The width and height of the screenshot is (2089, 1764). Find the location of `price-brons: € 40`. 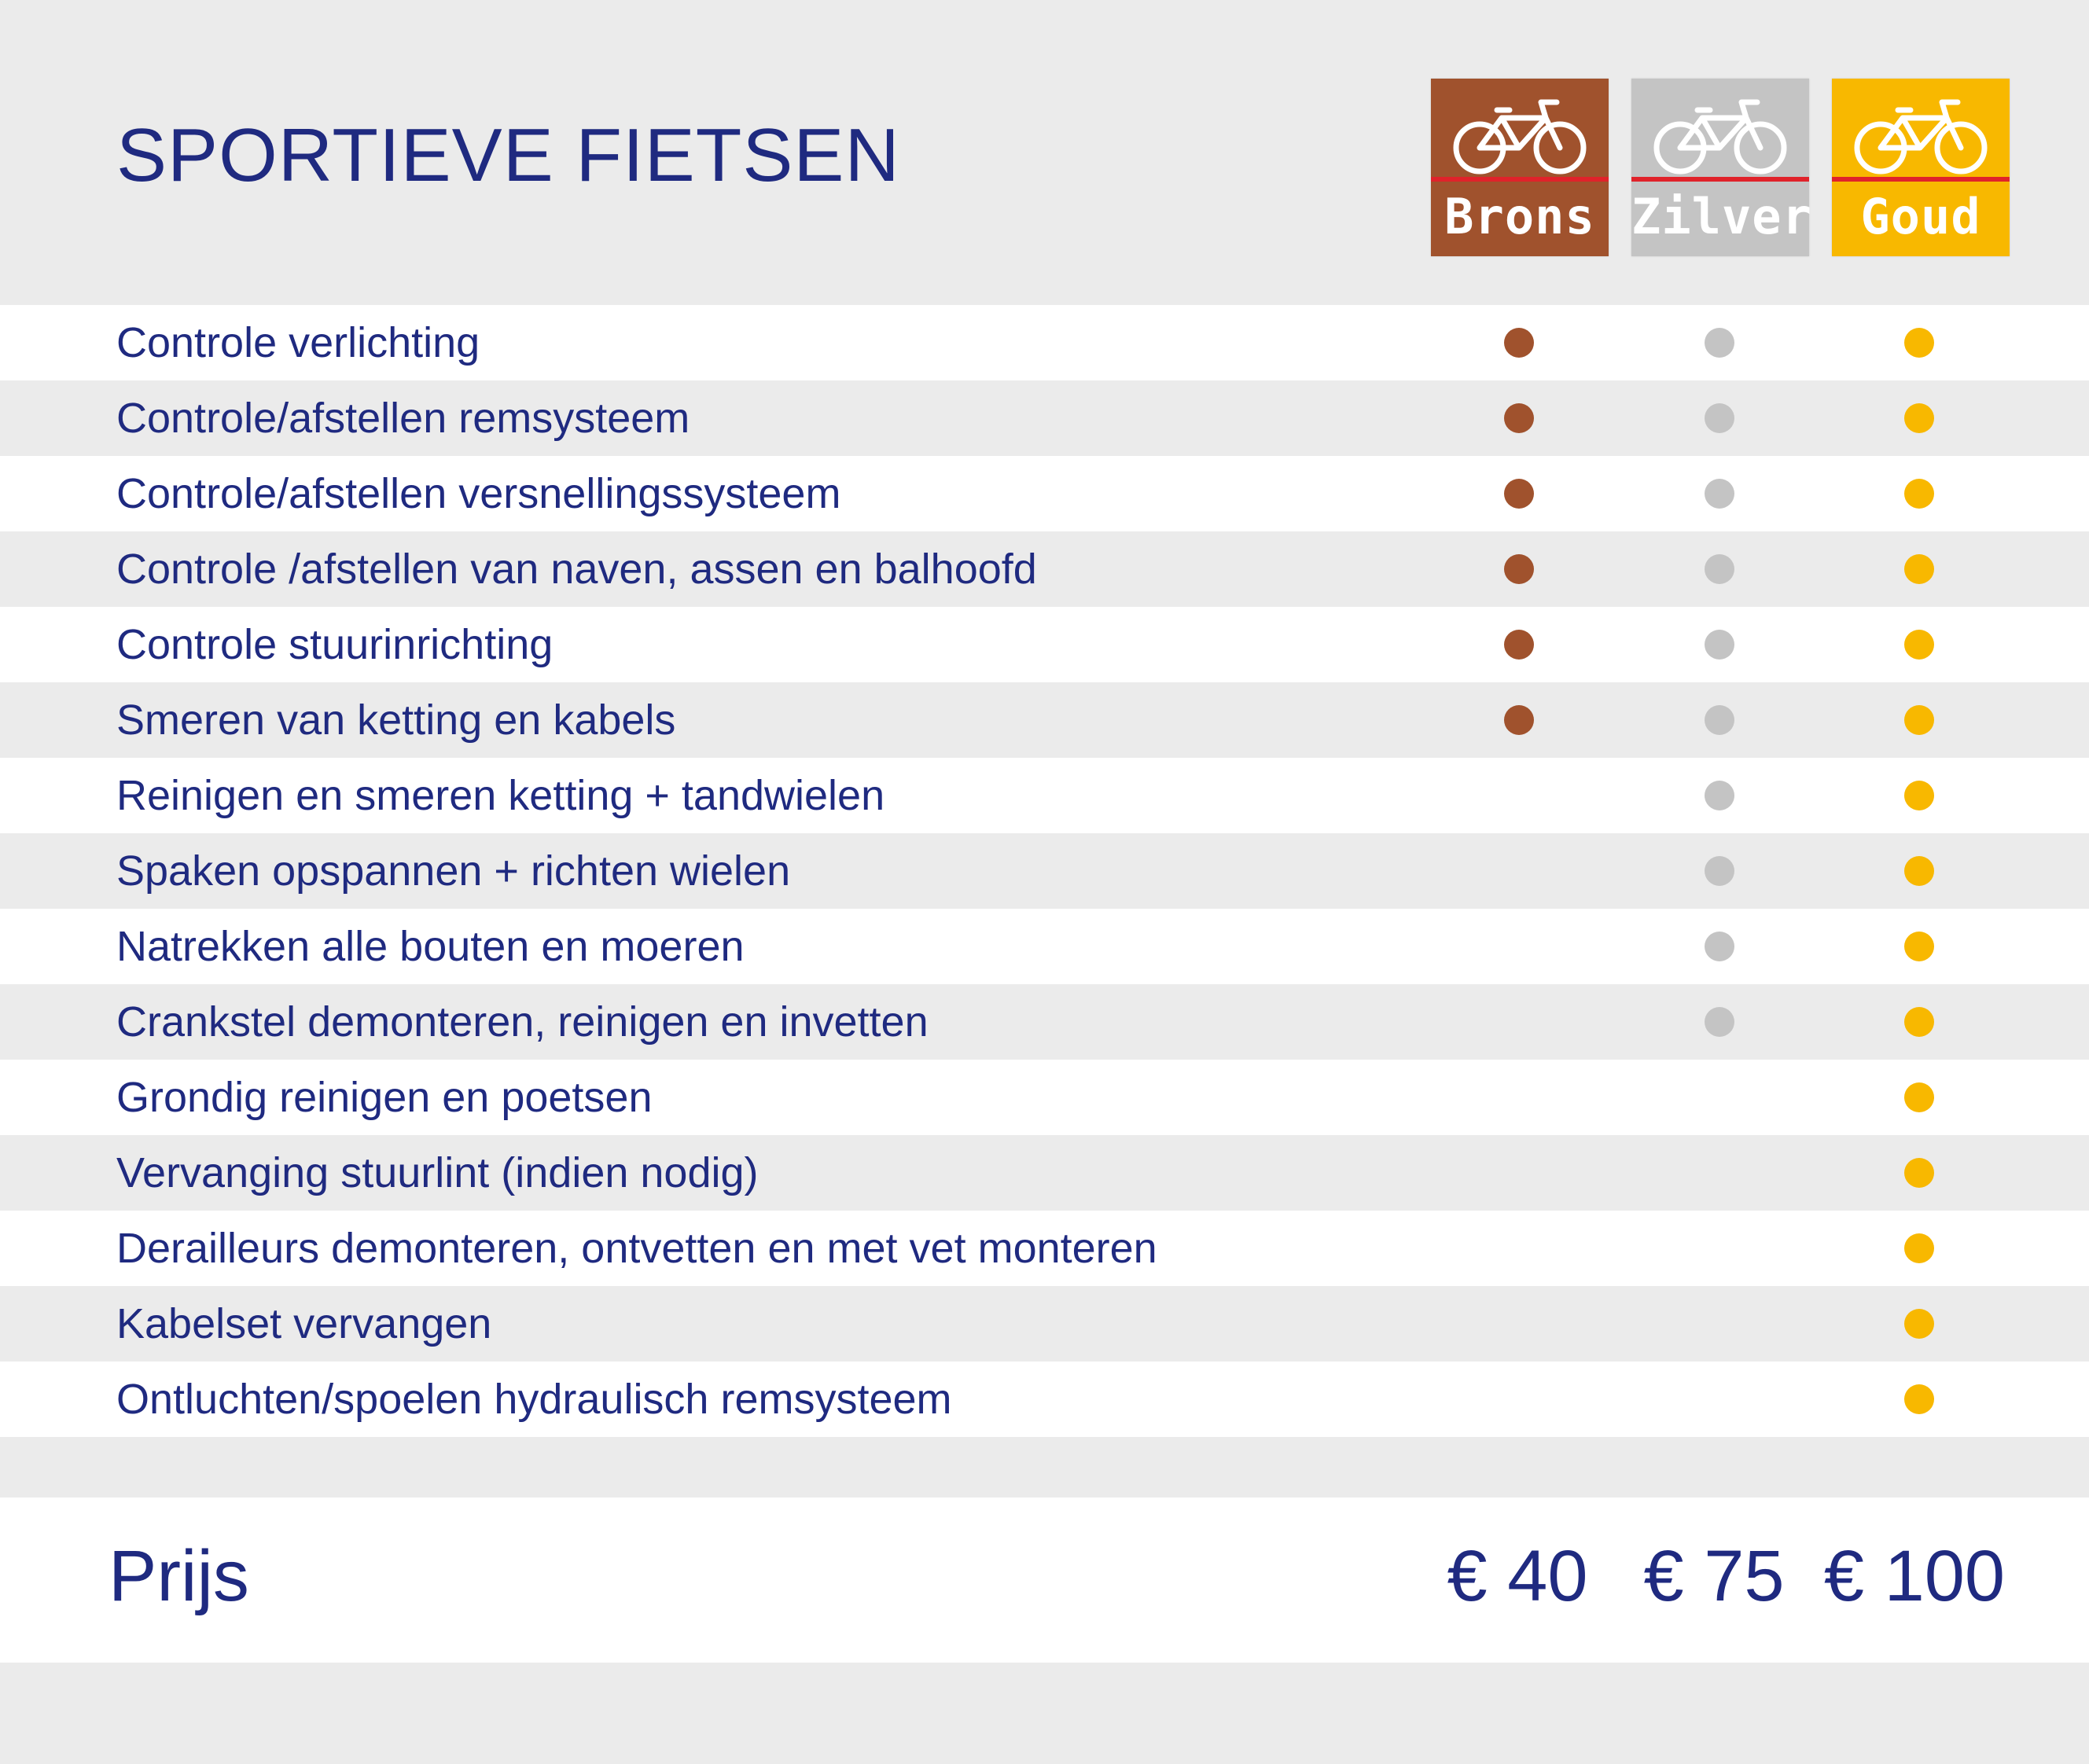

price-brons: € 40 is located at coordinates (1517, 1576).